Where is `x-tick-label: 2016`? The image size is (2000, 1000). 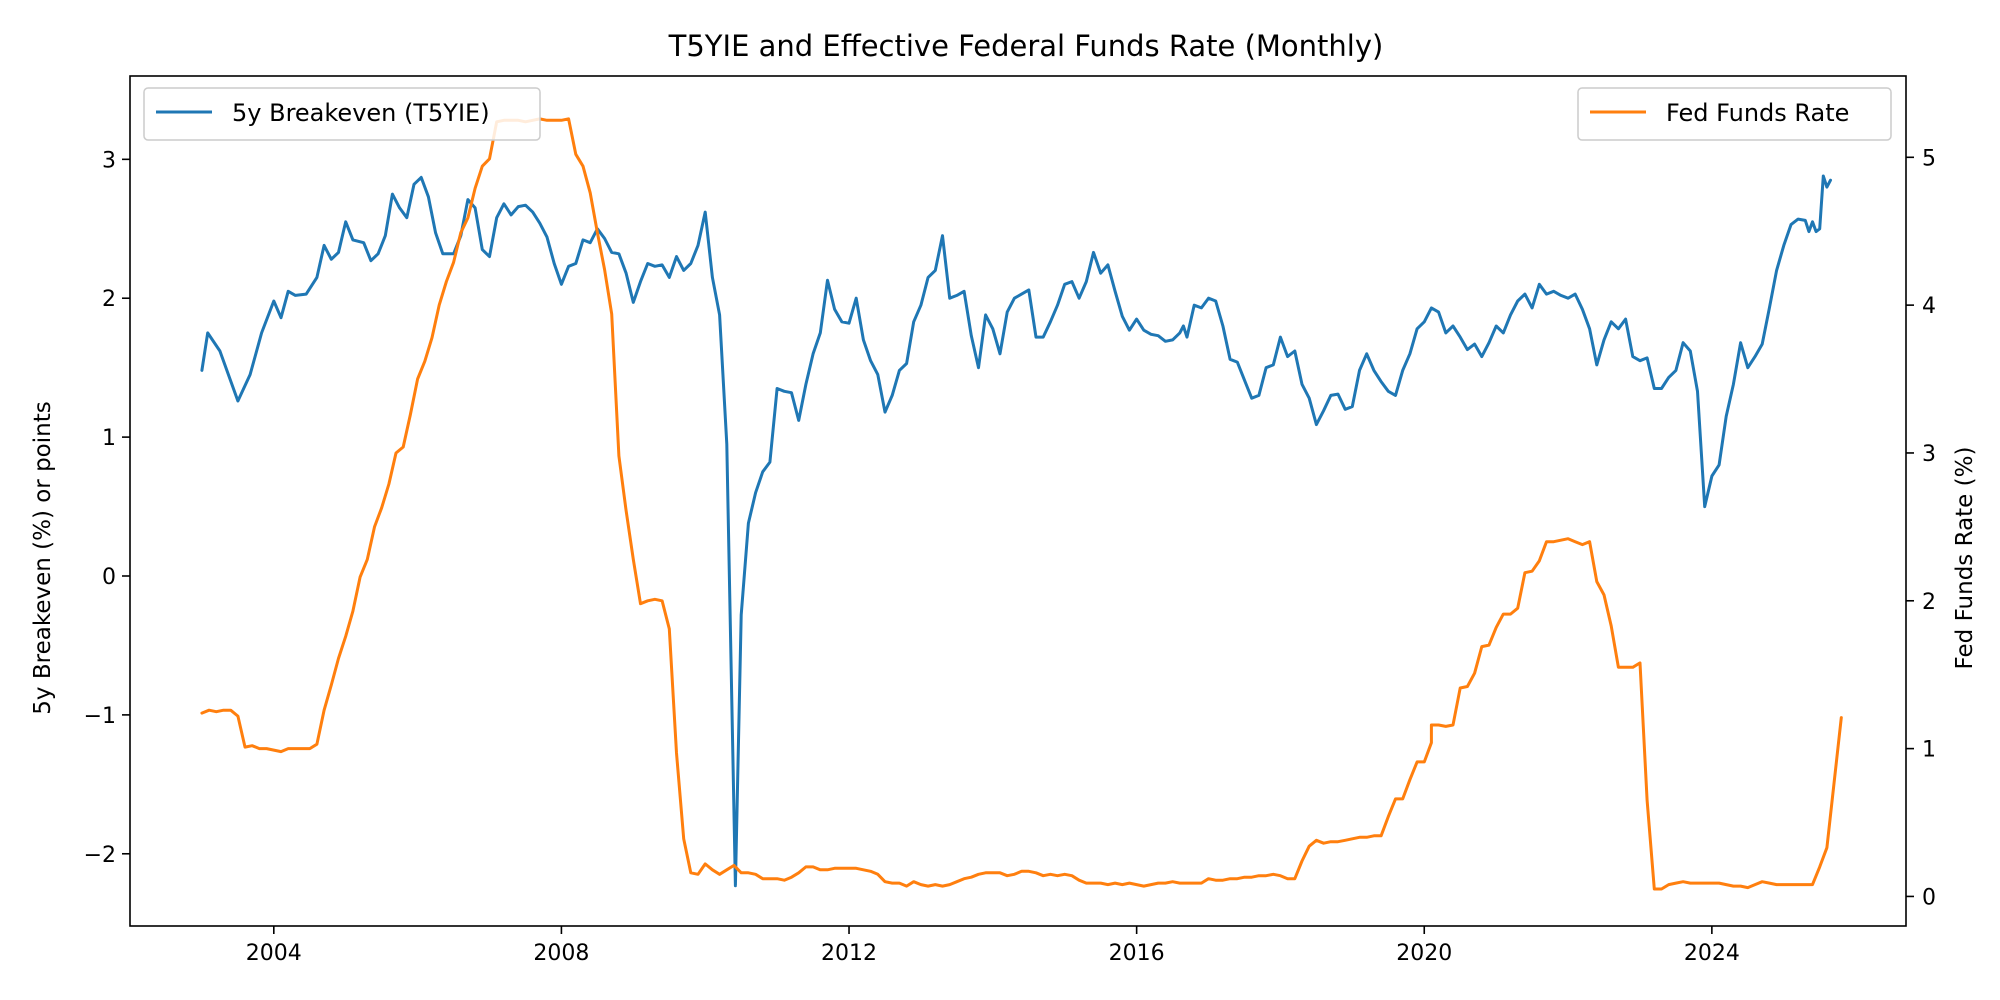 x-tick-label: 2016 is located at coordinates (1137, 953).